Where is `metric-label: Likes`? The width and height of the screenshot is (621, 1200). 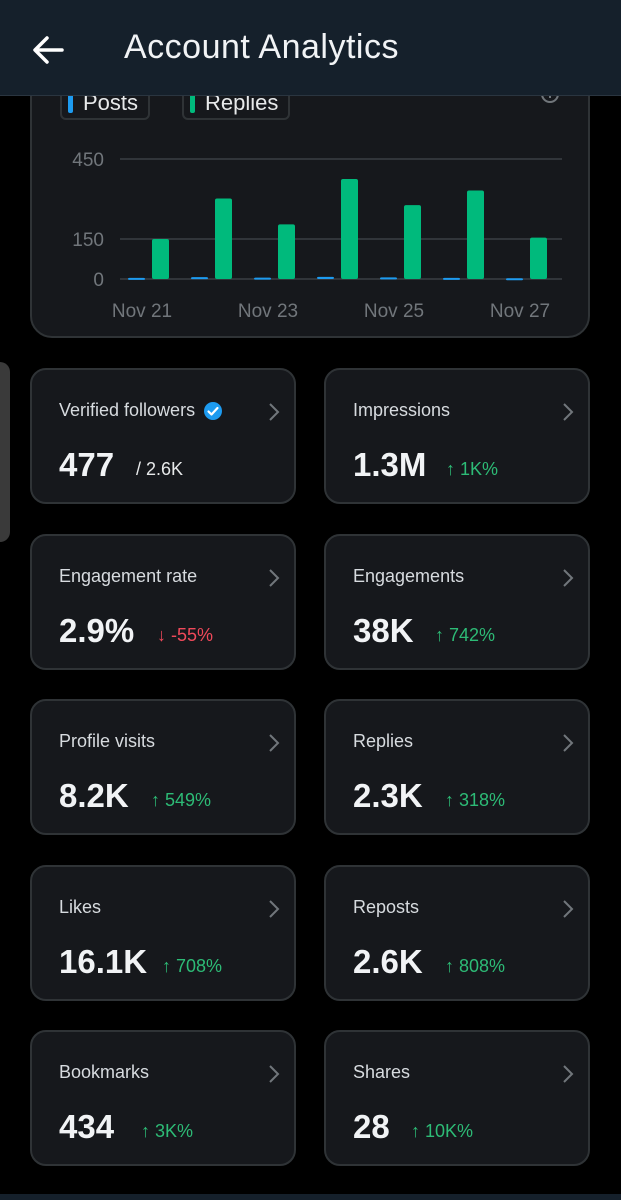
metric-label: Likes is located at coordinates (80, 907).